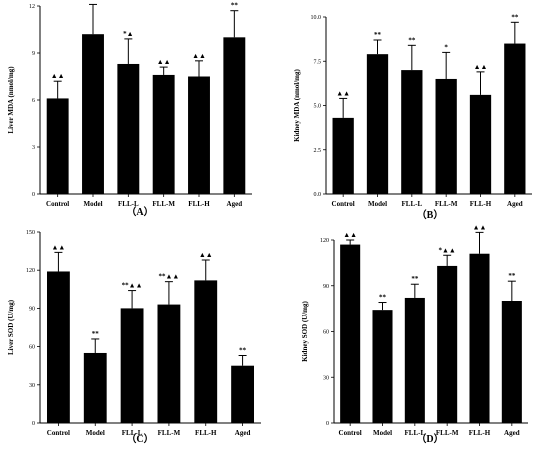  Describe the element at coordinates (305, 330) in the screenshot. I see `y-axis-title: Kidney SOD (U/mg)` at that location.